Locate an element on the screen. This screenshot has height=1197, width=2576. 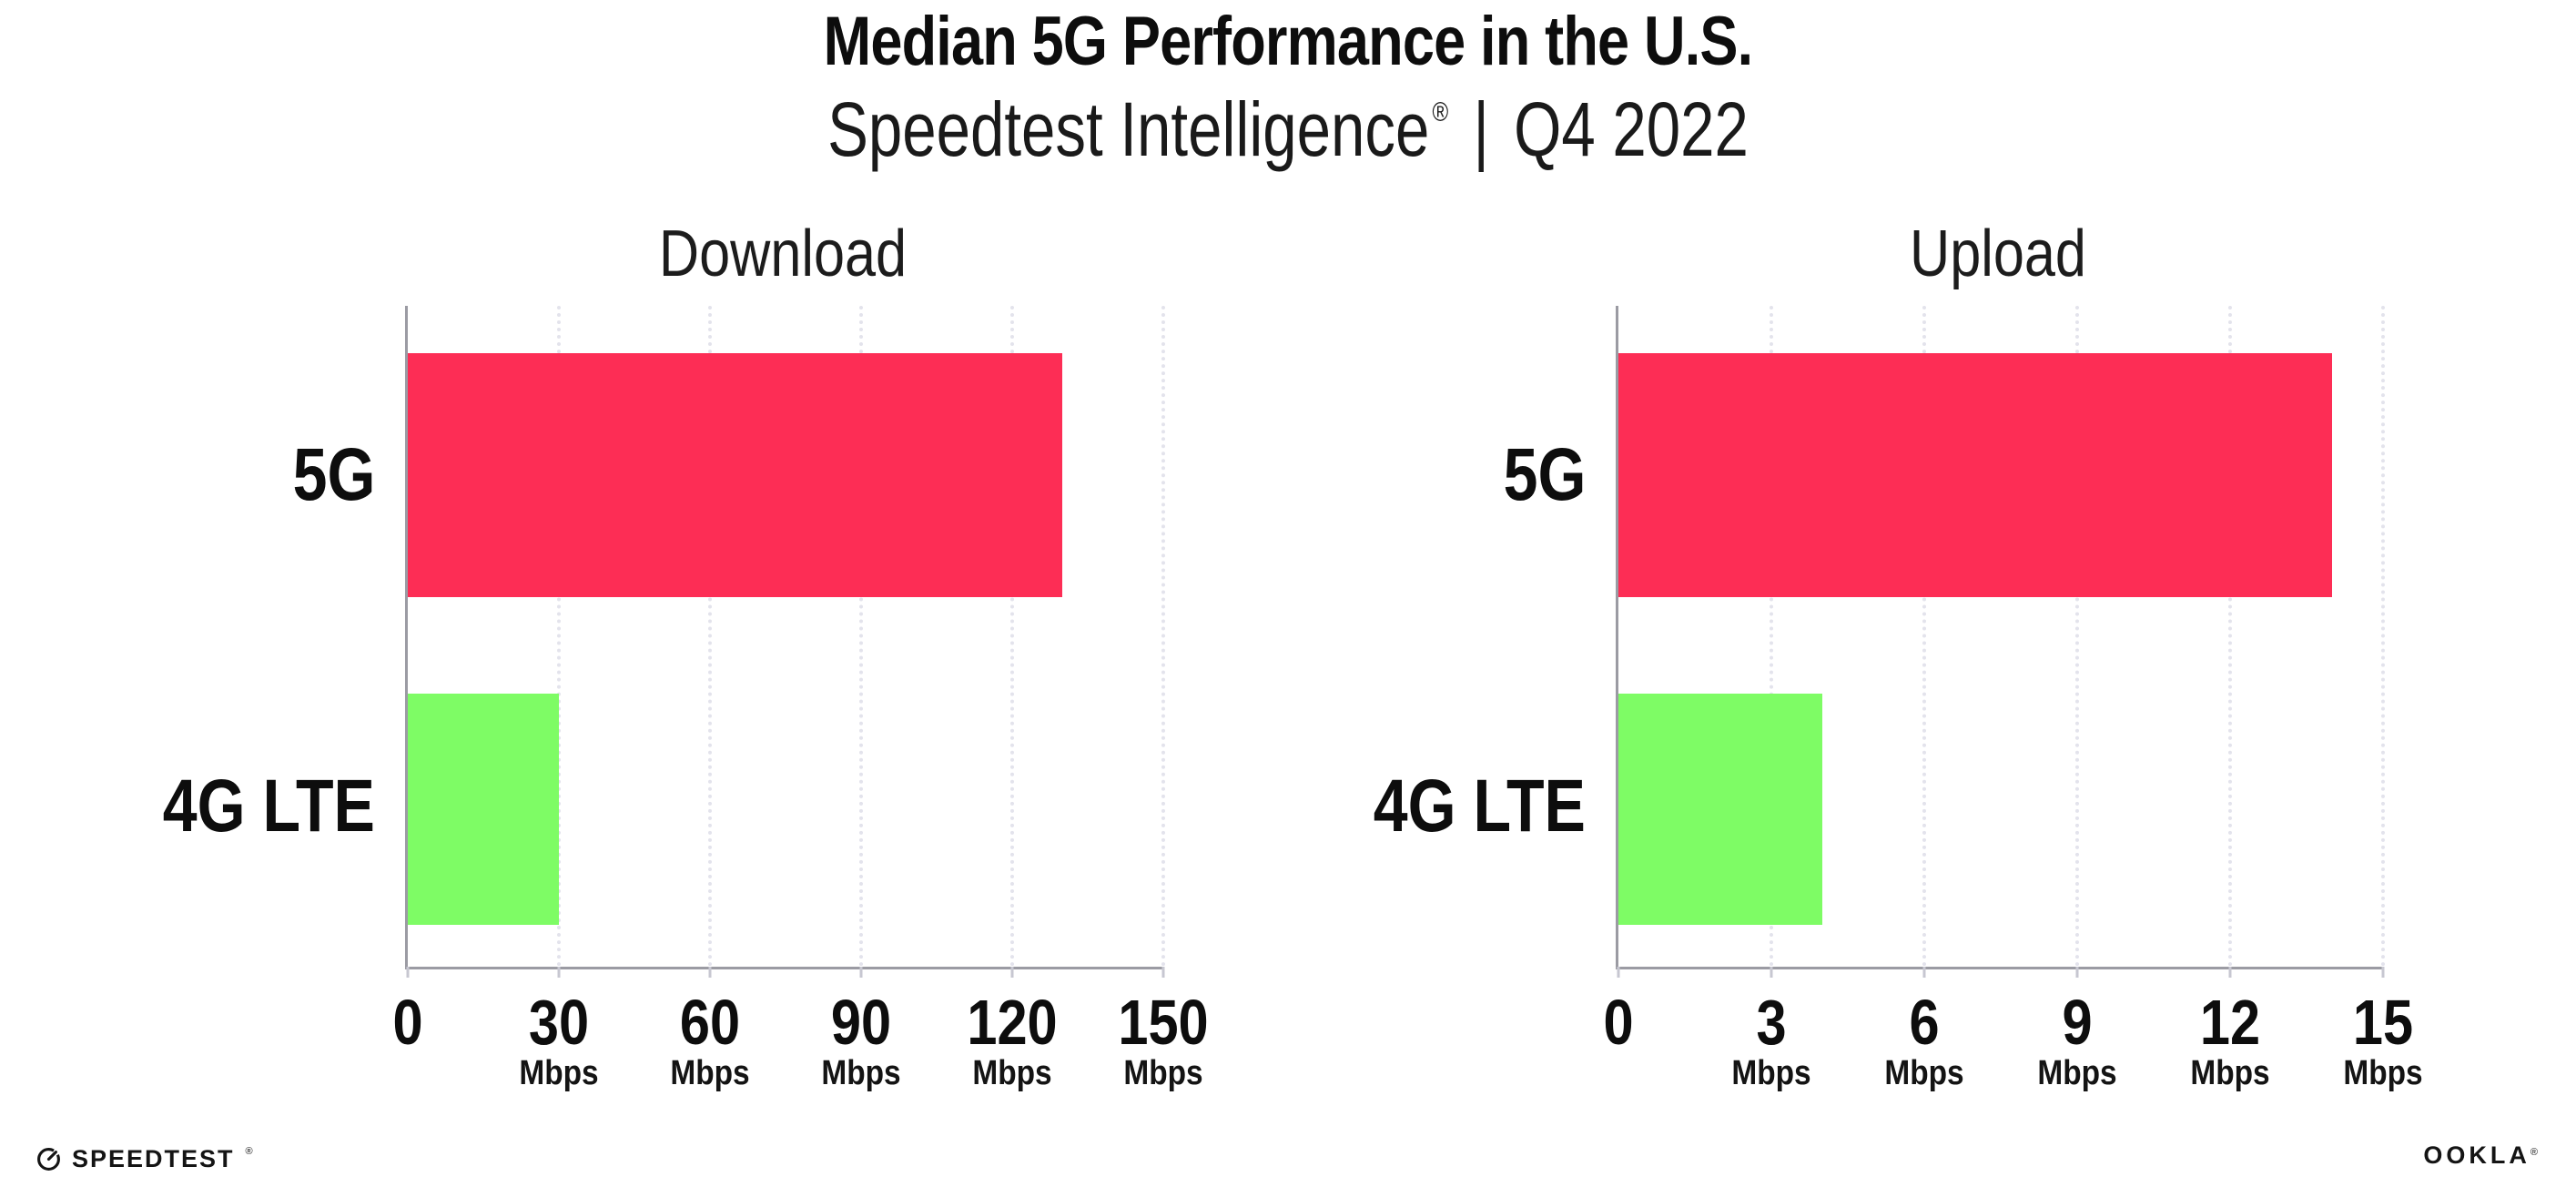
x-tick-label-15: 15 is located at coordinates (2383, 1023).